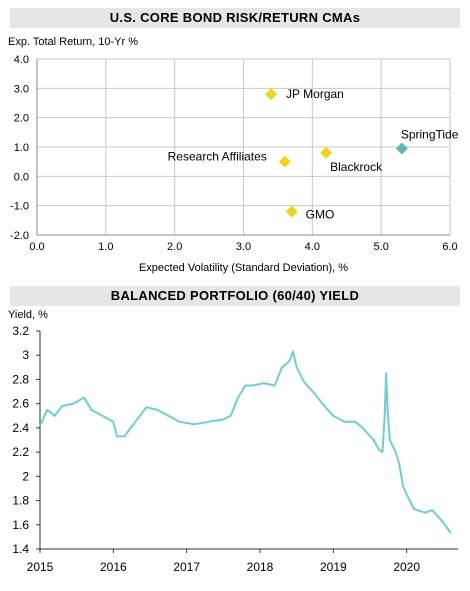 The image size is (470, 591). What do you see at coordinates (21, 177) in the screenshot?
I see `y-tick-label: 0.0` at bounding box center [21, 177].